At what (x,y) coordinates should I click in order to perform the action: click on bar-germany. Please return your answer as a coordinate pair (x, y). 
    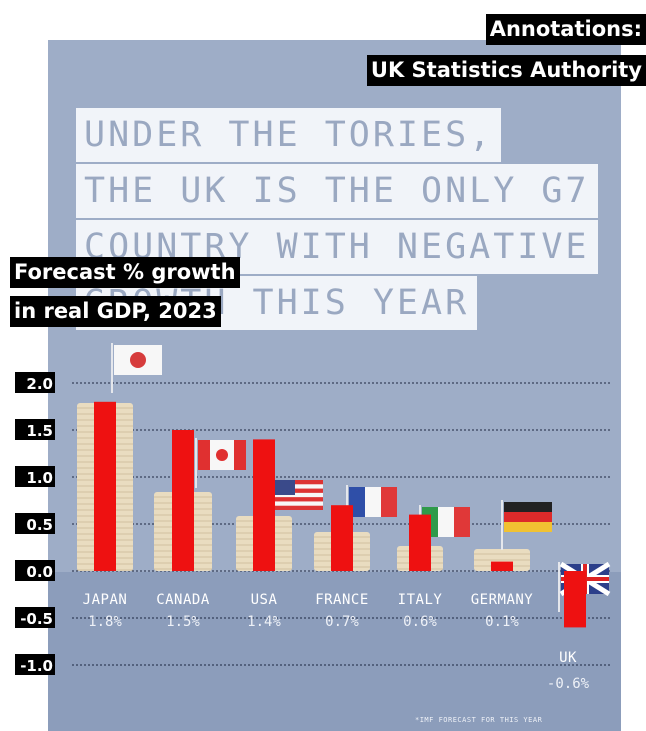
    Looking at the image, I should click on (502, 566).